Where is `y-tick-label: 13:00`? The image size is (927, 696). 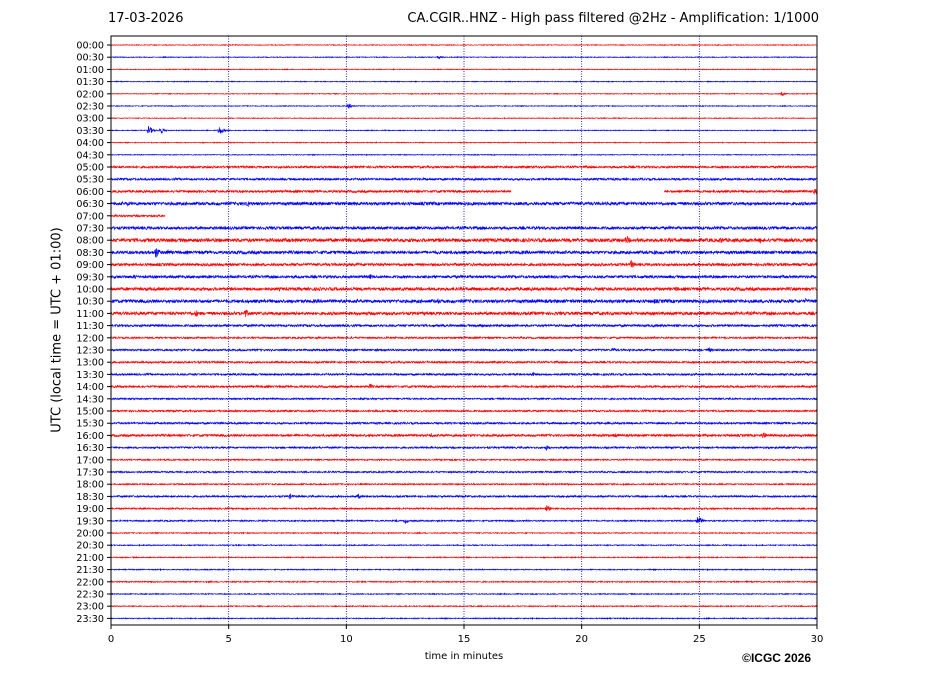
y-tick-label: 13:00 is located at coordinates (90, 363).